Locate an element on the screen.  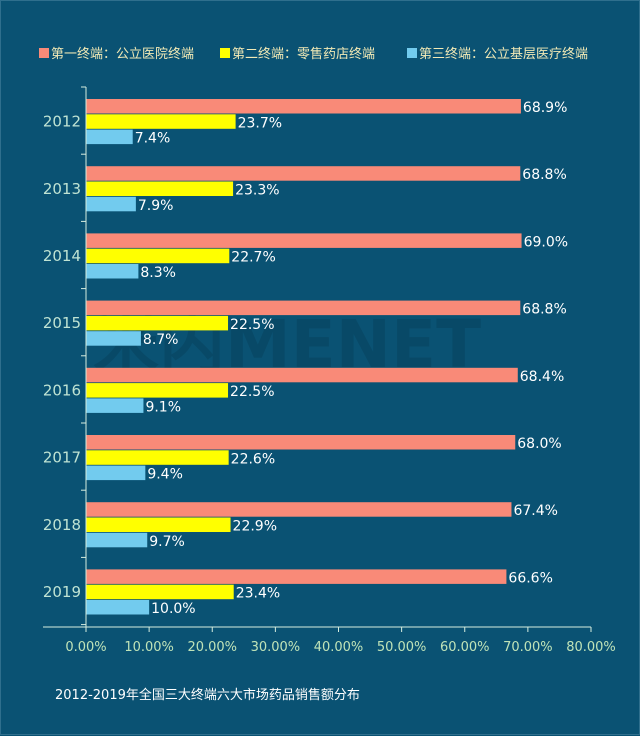
value-label-2014-series-1: 69.0% is located at coordinates (546, 242).